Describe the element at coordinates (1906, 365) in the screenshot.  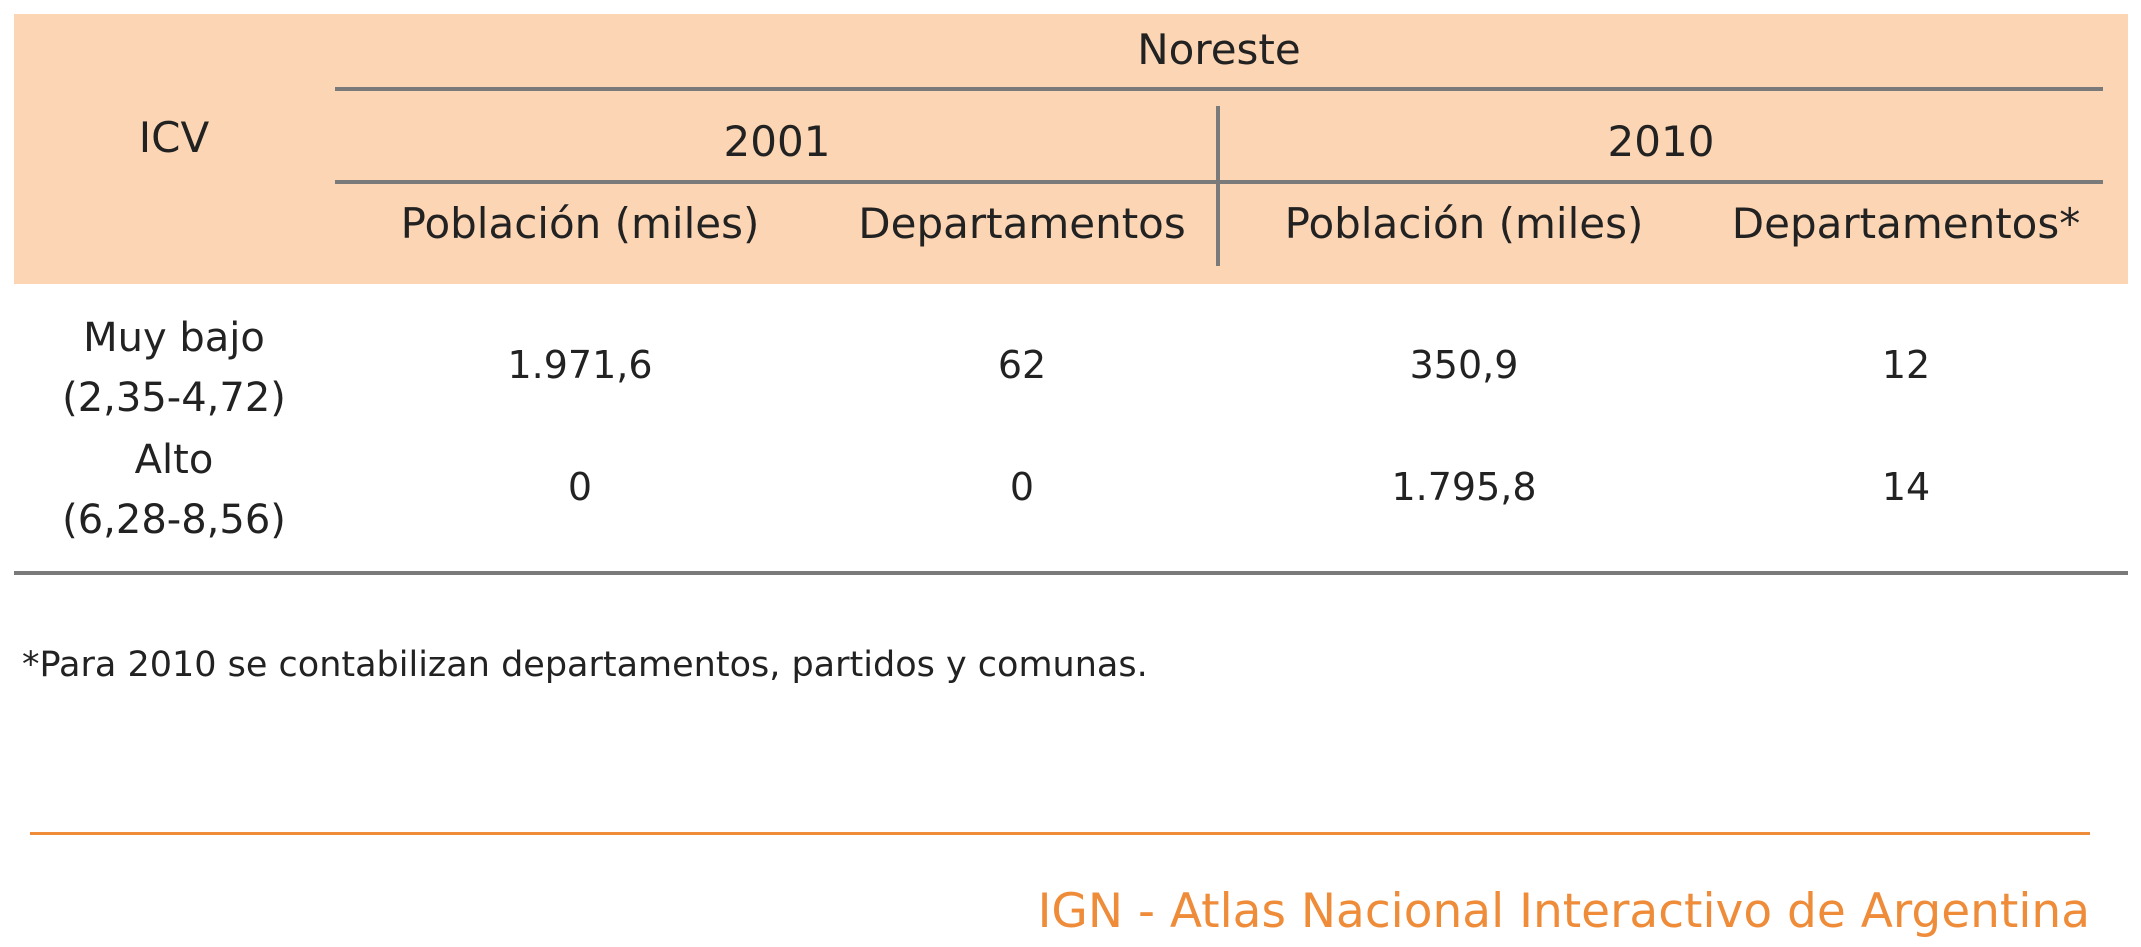
I see `cell-departamentos-2010: 12` at that location.